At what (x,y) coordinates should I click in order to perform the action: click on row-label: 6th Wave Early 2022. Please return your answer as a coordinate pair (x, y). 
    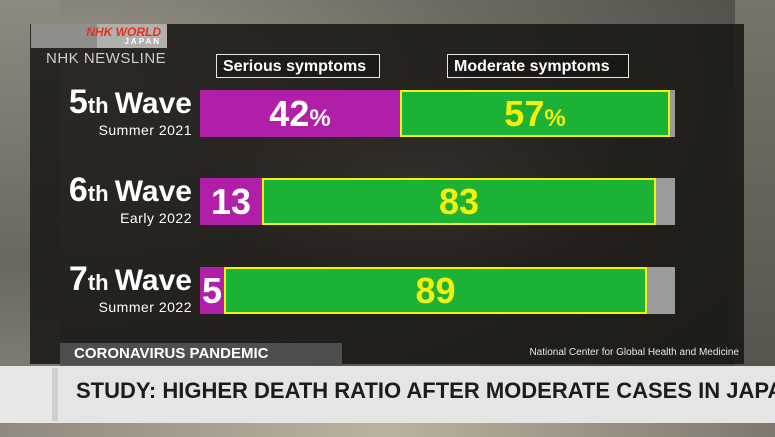
    Looking at the image, I should click on (120, 198).